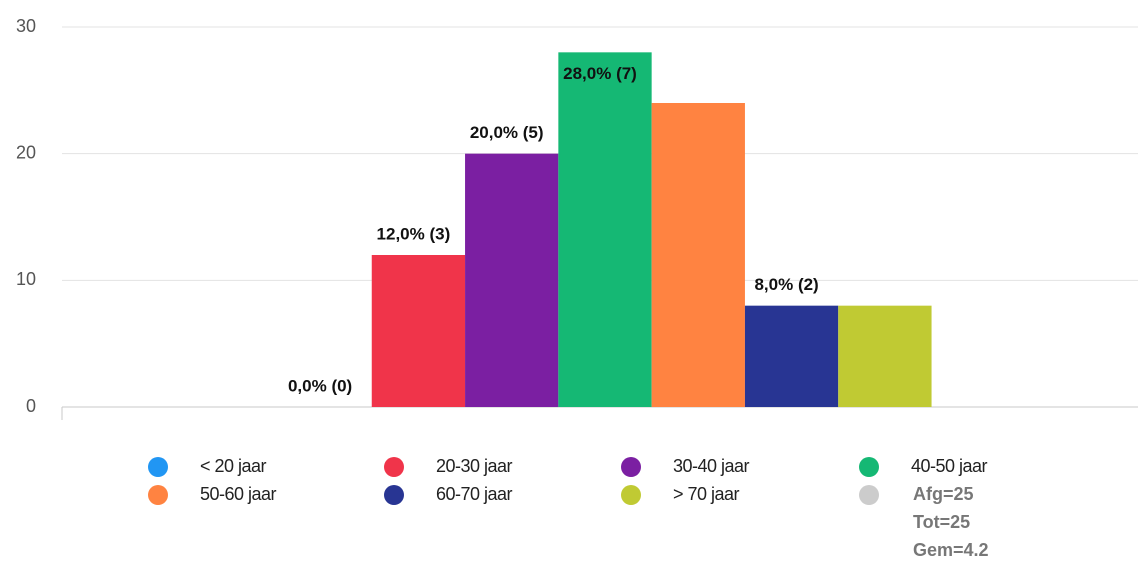  Describe the element at coordinates (600, 73) in the screenshot. I see `value-label: 28,0% (7)` at that location.